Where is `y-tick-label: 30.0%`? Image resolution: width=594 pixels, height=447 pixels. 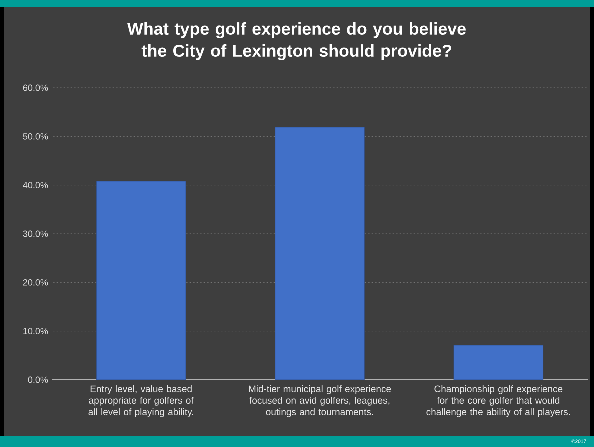
y-tick-label: 30.0% is located at coordinates (35, 234).